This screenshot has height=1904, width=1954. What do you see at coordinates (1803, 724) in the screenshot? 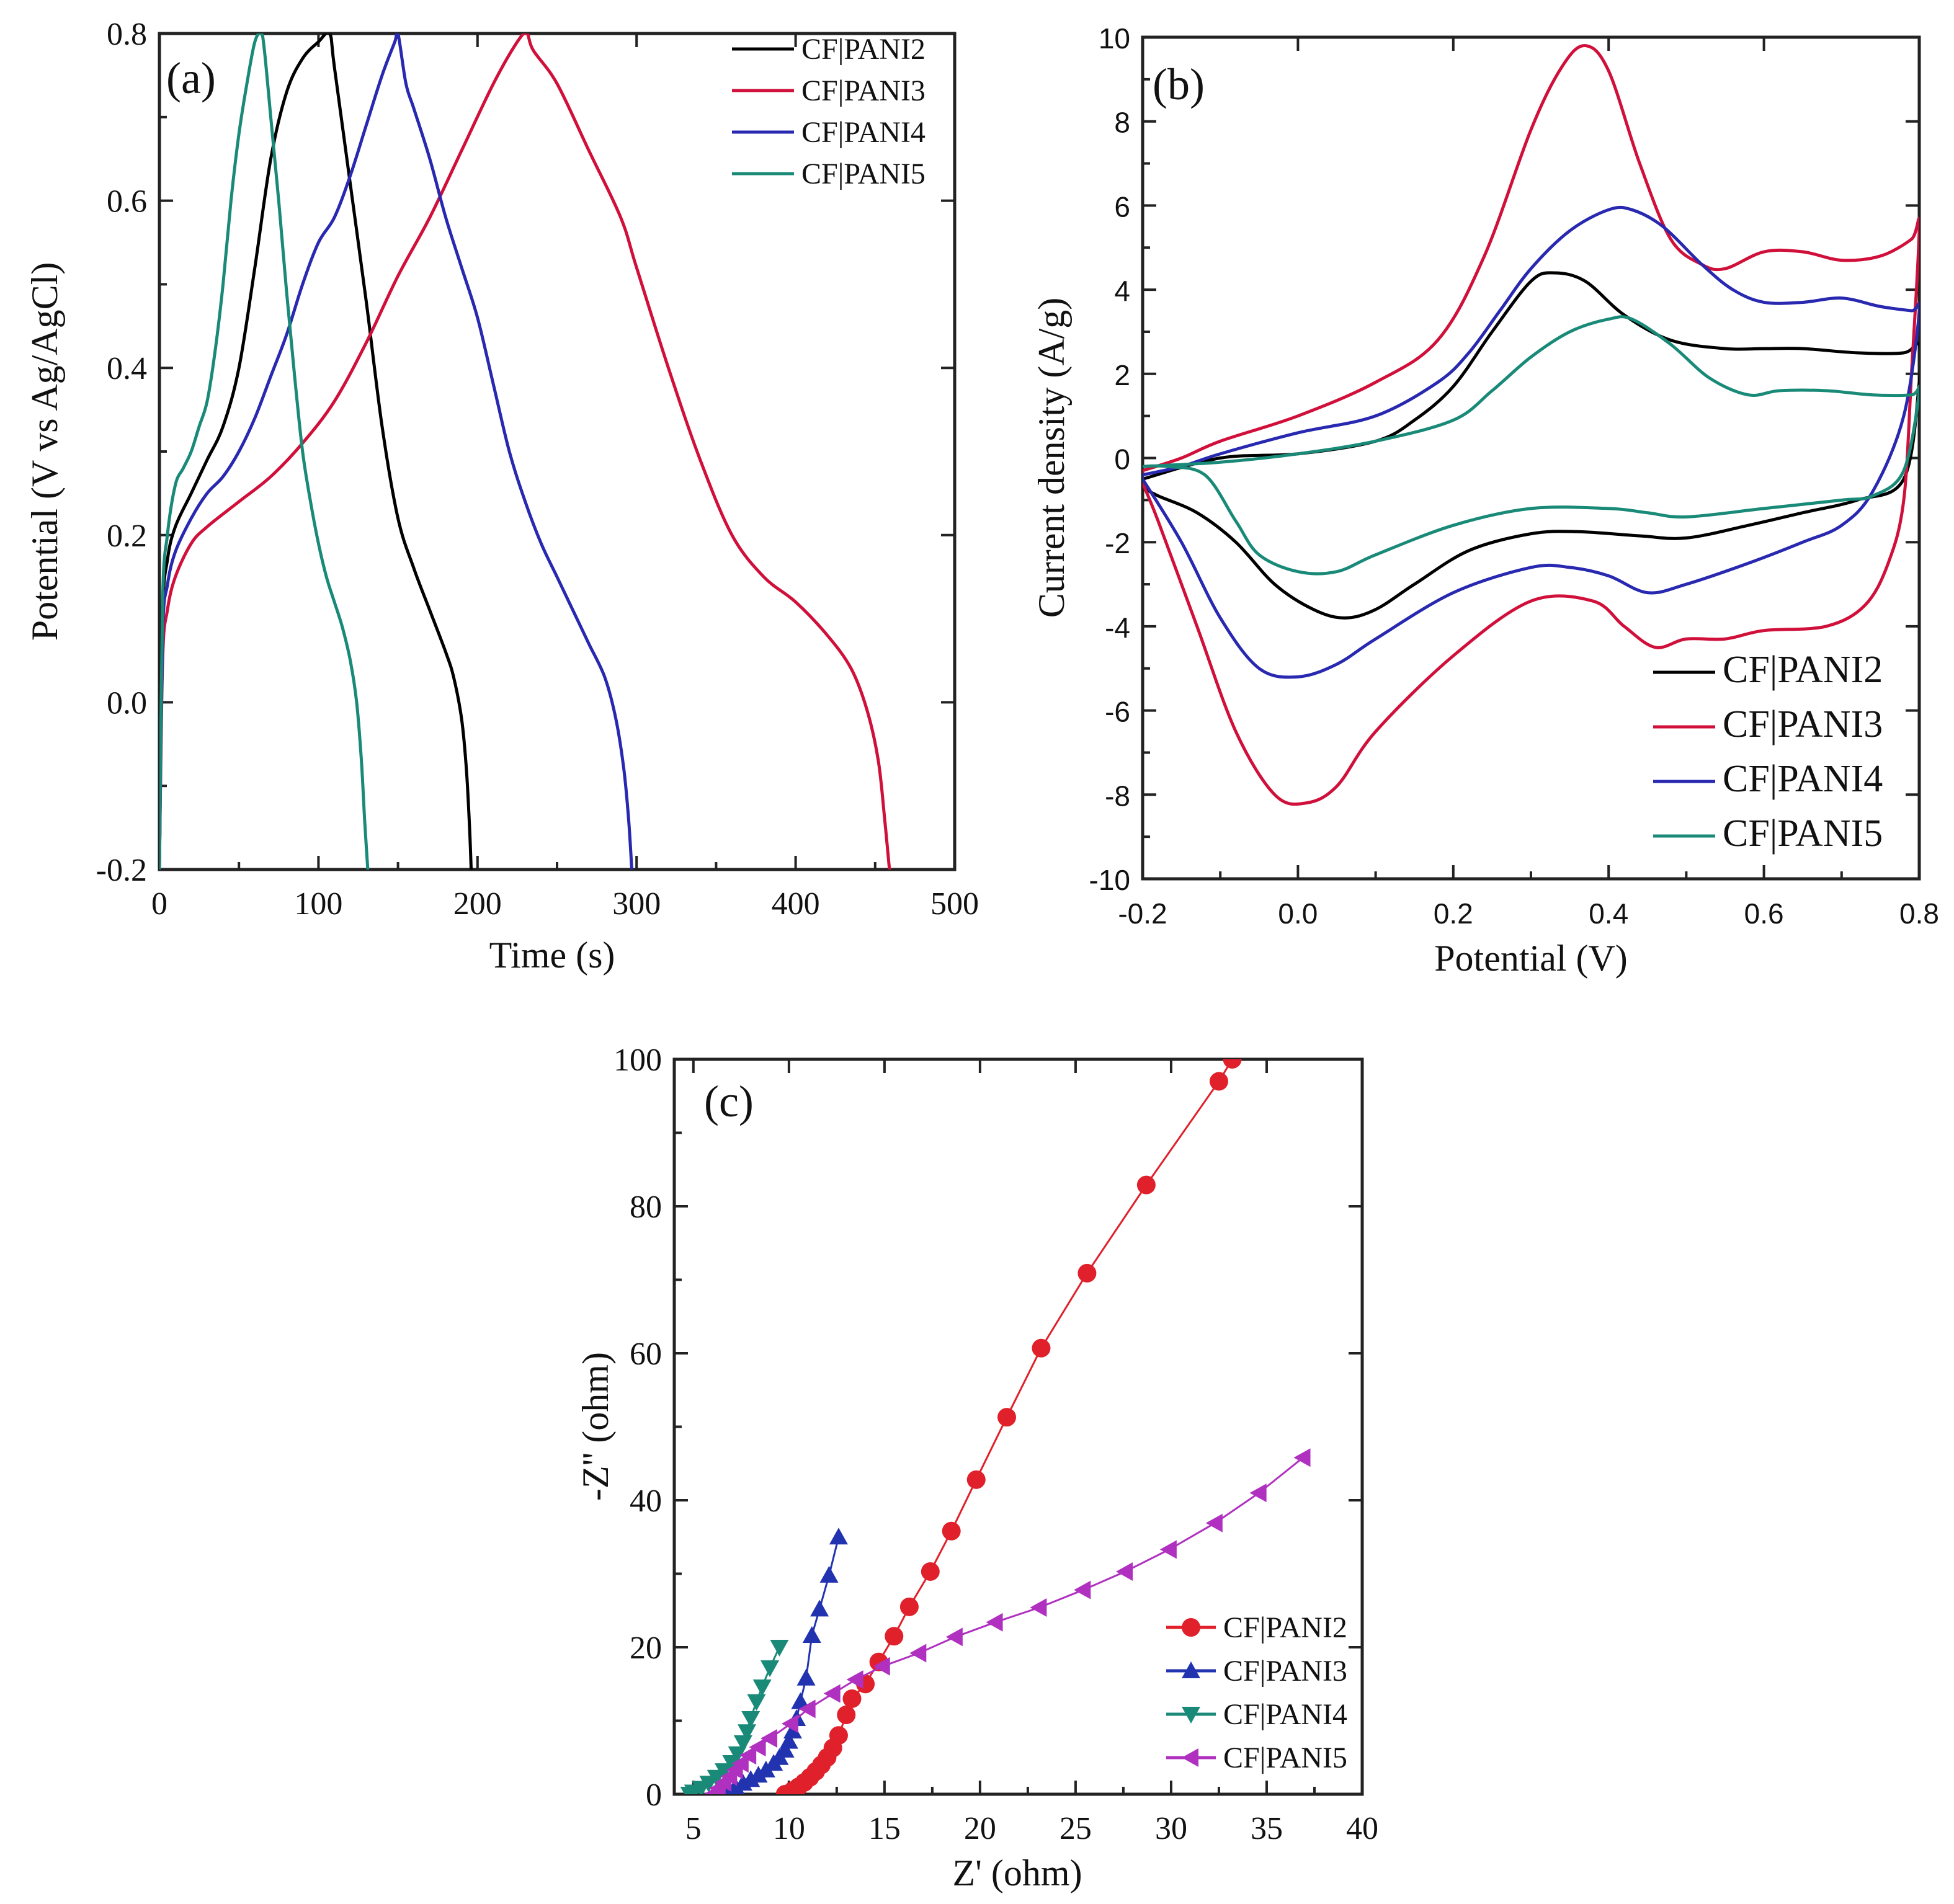
I see `legend-label: CF|PANI3` at bounding box center [1803, 724].